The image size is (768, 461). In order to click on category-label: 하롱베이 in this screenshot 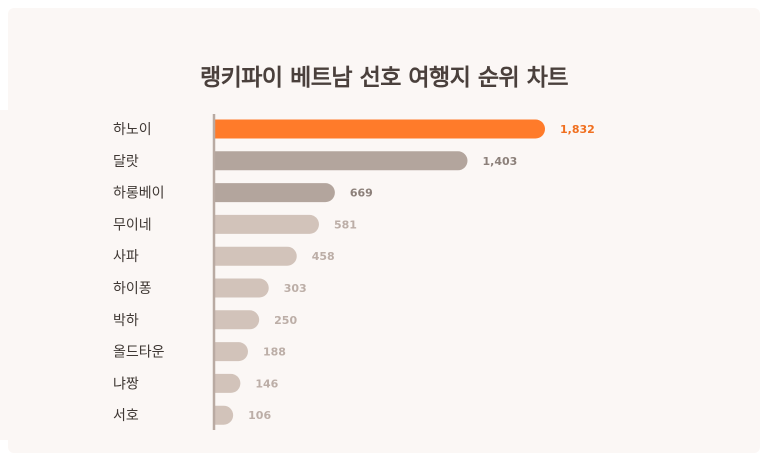, I will do `click(139, 194)`.